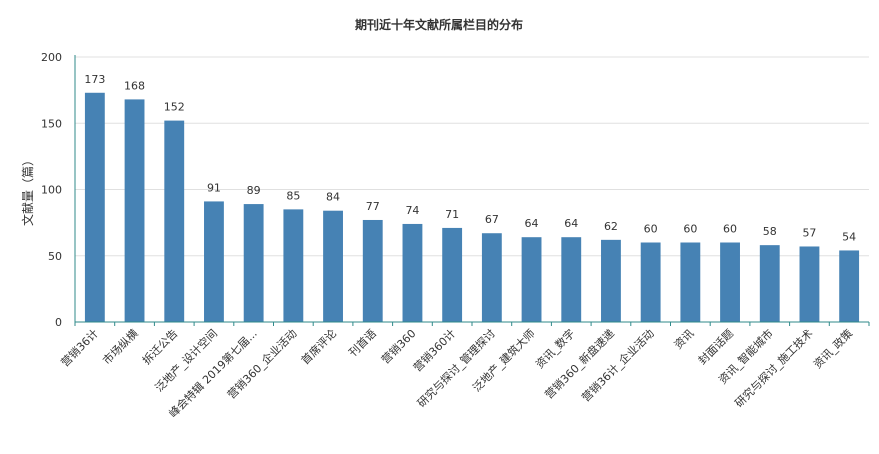  I want to click on x-tick-label: 营销36计_企业活动, so click(618, 365).